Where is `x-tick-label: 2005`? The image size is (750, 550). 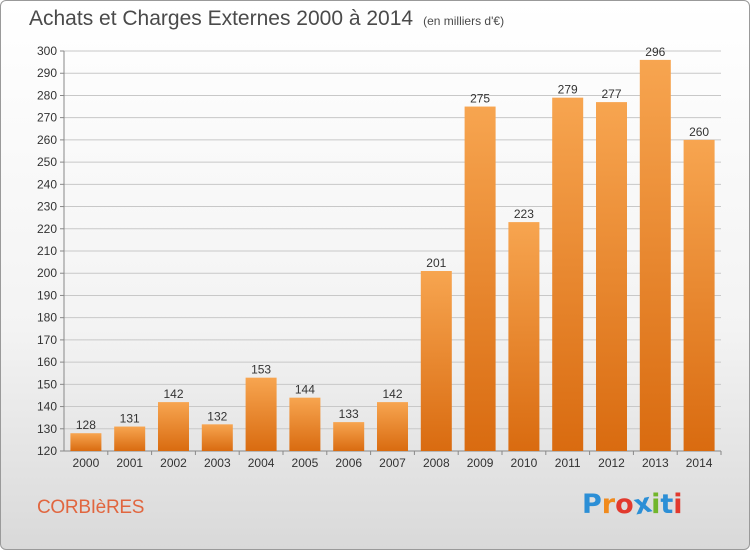 x-tick-label: 2005 is located at coordinates (305, 463).